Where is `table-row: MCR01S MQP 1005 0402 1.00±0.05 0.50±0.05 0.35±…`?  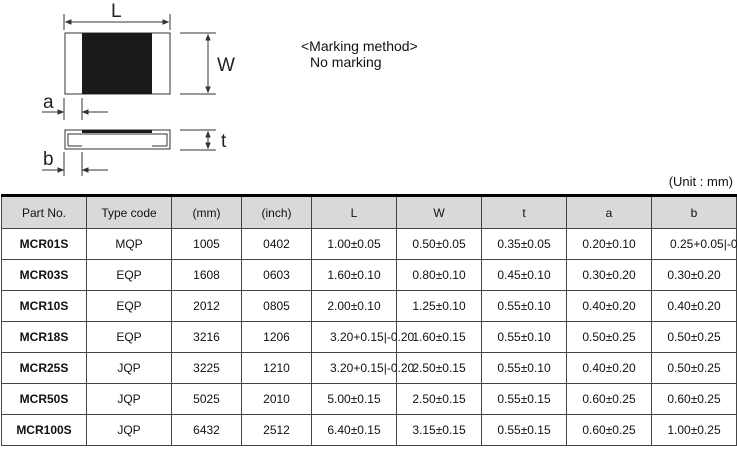
table-row: MCR01S MQP 1005 0402 1.00±0.05 0.50±0.05 0.35±… is located at coordinates (369, 244).